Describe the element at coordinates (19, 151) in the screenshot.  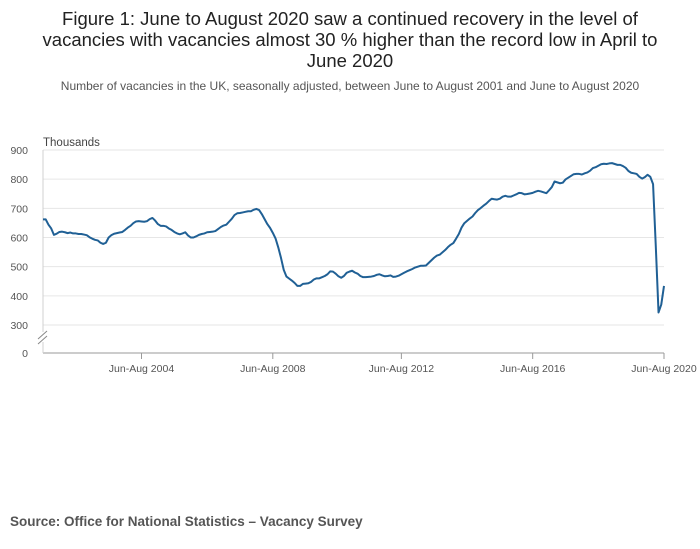
I see `y-tick-label: 900` at that location.